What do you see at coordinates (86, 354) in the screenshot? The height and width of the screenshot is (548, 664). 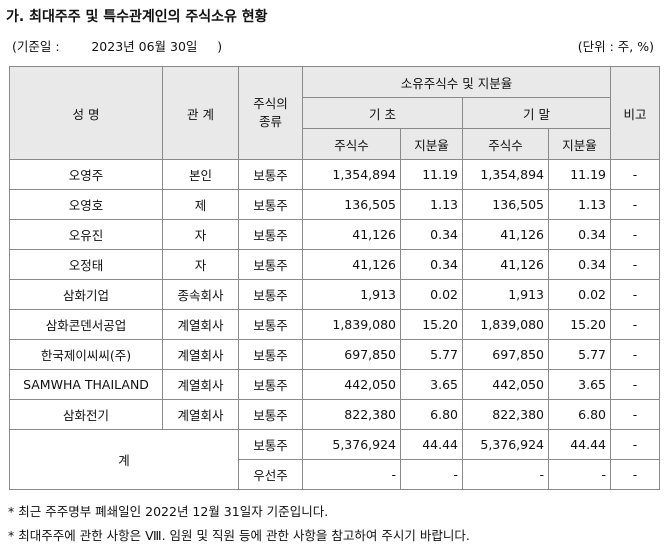 I see `cell-name: 한국제이씨씨(주)` at bounding box center [86, 354].